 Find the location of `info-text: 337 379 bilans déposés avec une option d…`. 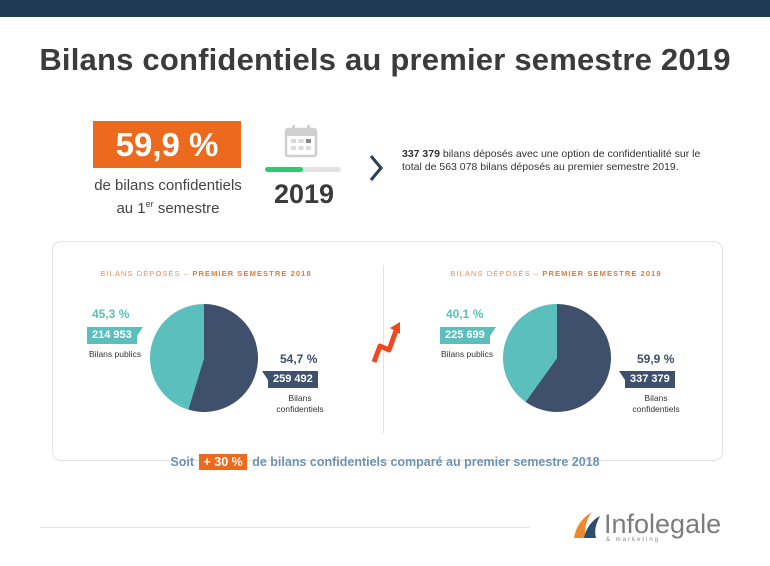

info-text: 337 379 bilans déposés avec une option d… is located at coordinates (554, 161).